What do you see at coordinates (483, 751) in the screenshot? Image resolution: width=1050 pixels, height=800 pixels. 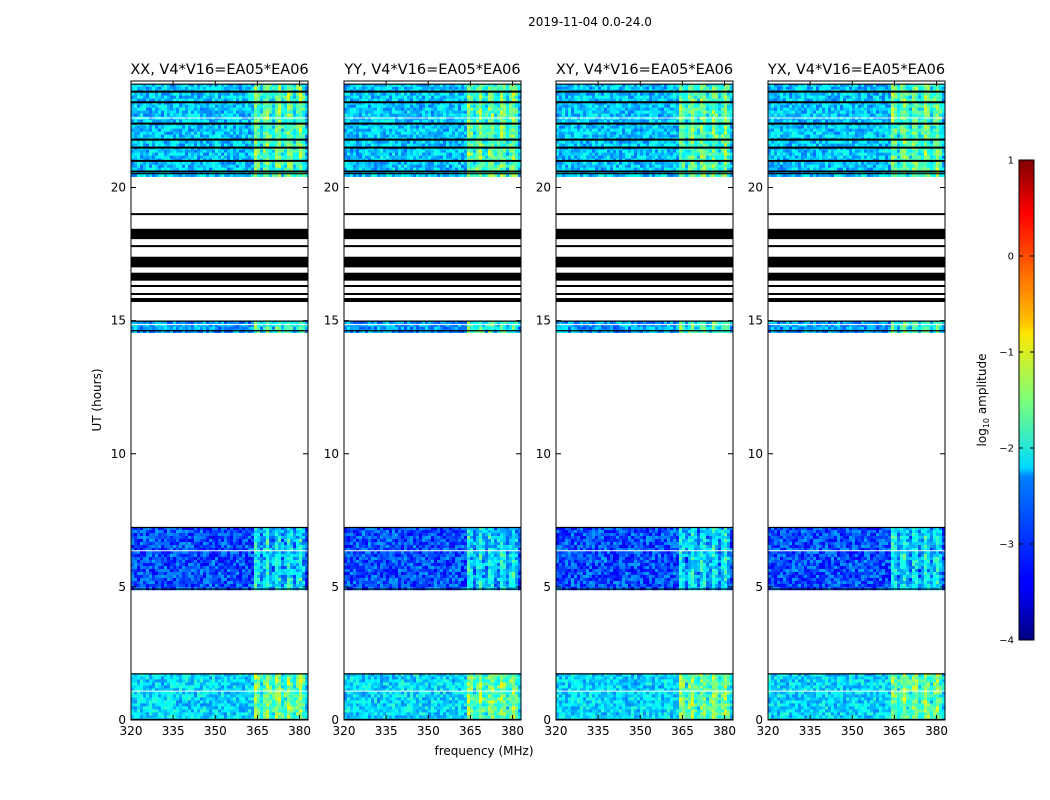 I see `x-axis-label: frequency (MHz)` at bounding box center [483, 751].